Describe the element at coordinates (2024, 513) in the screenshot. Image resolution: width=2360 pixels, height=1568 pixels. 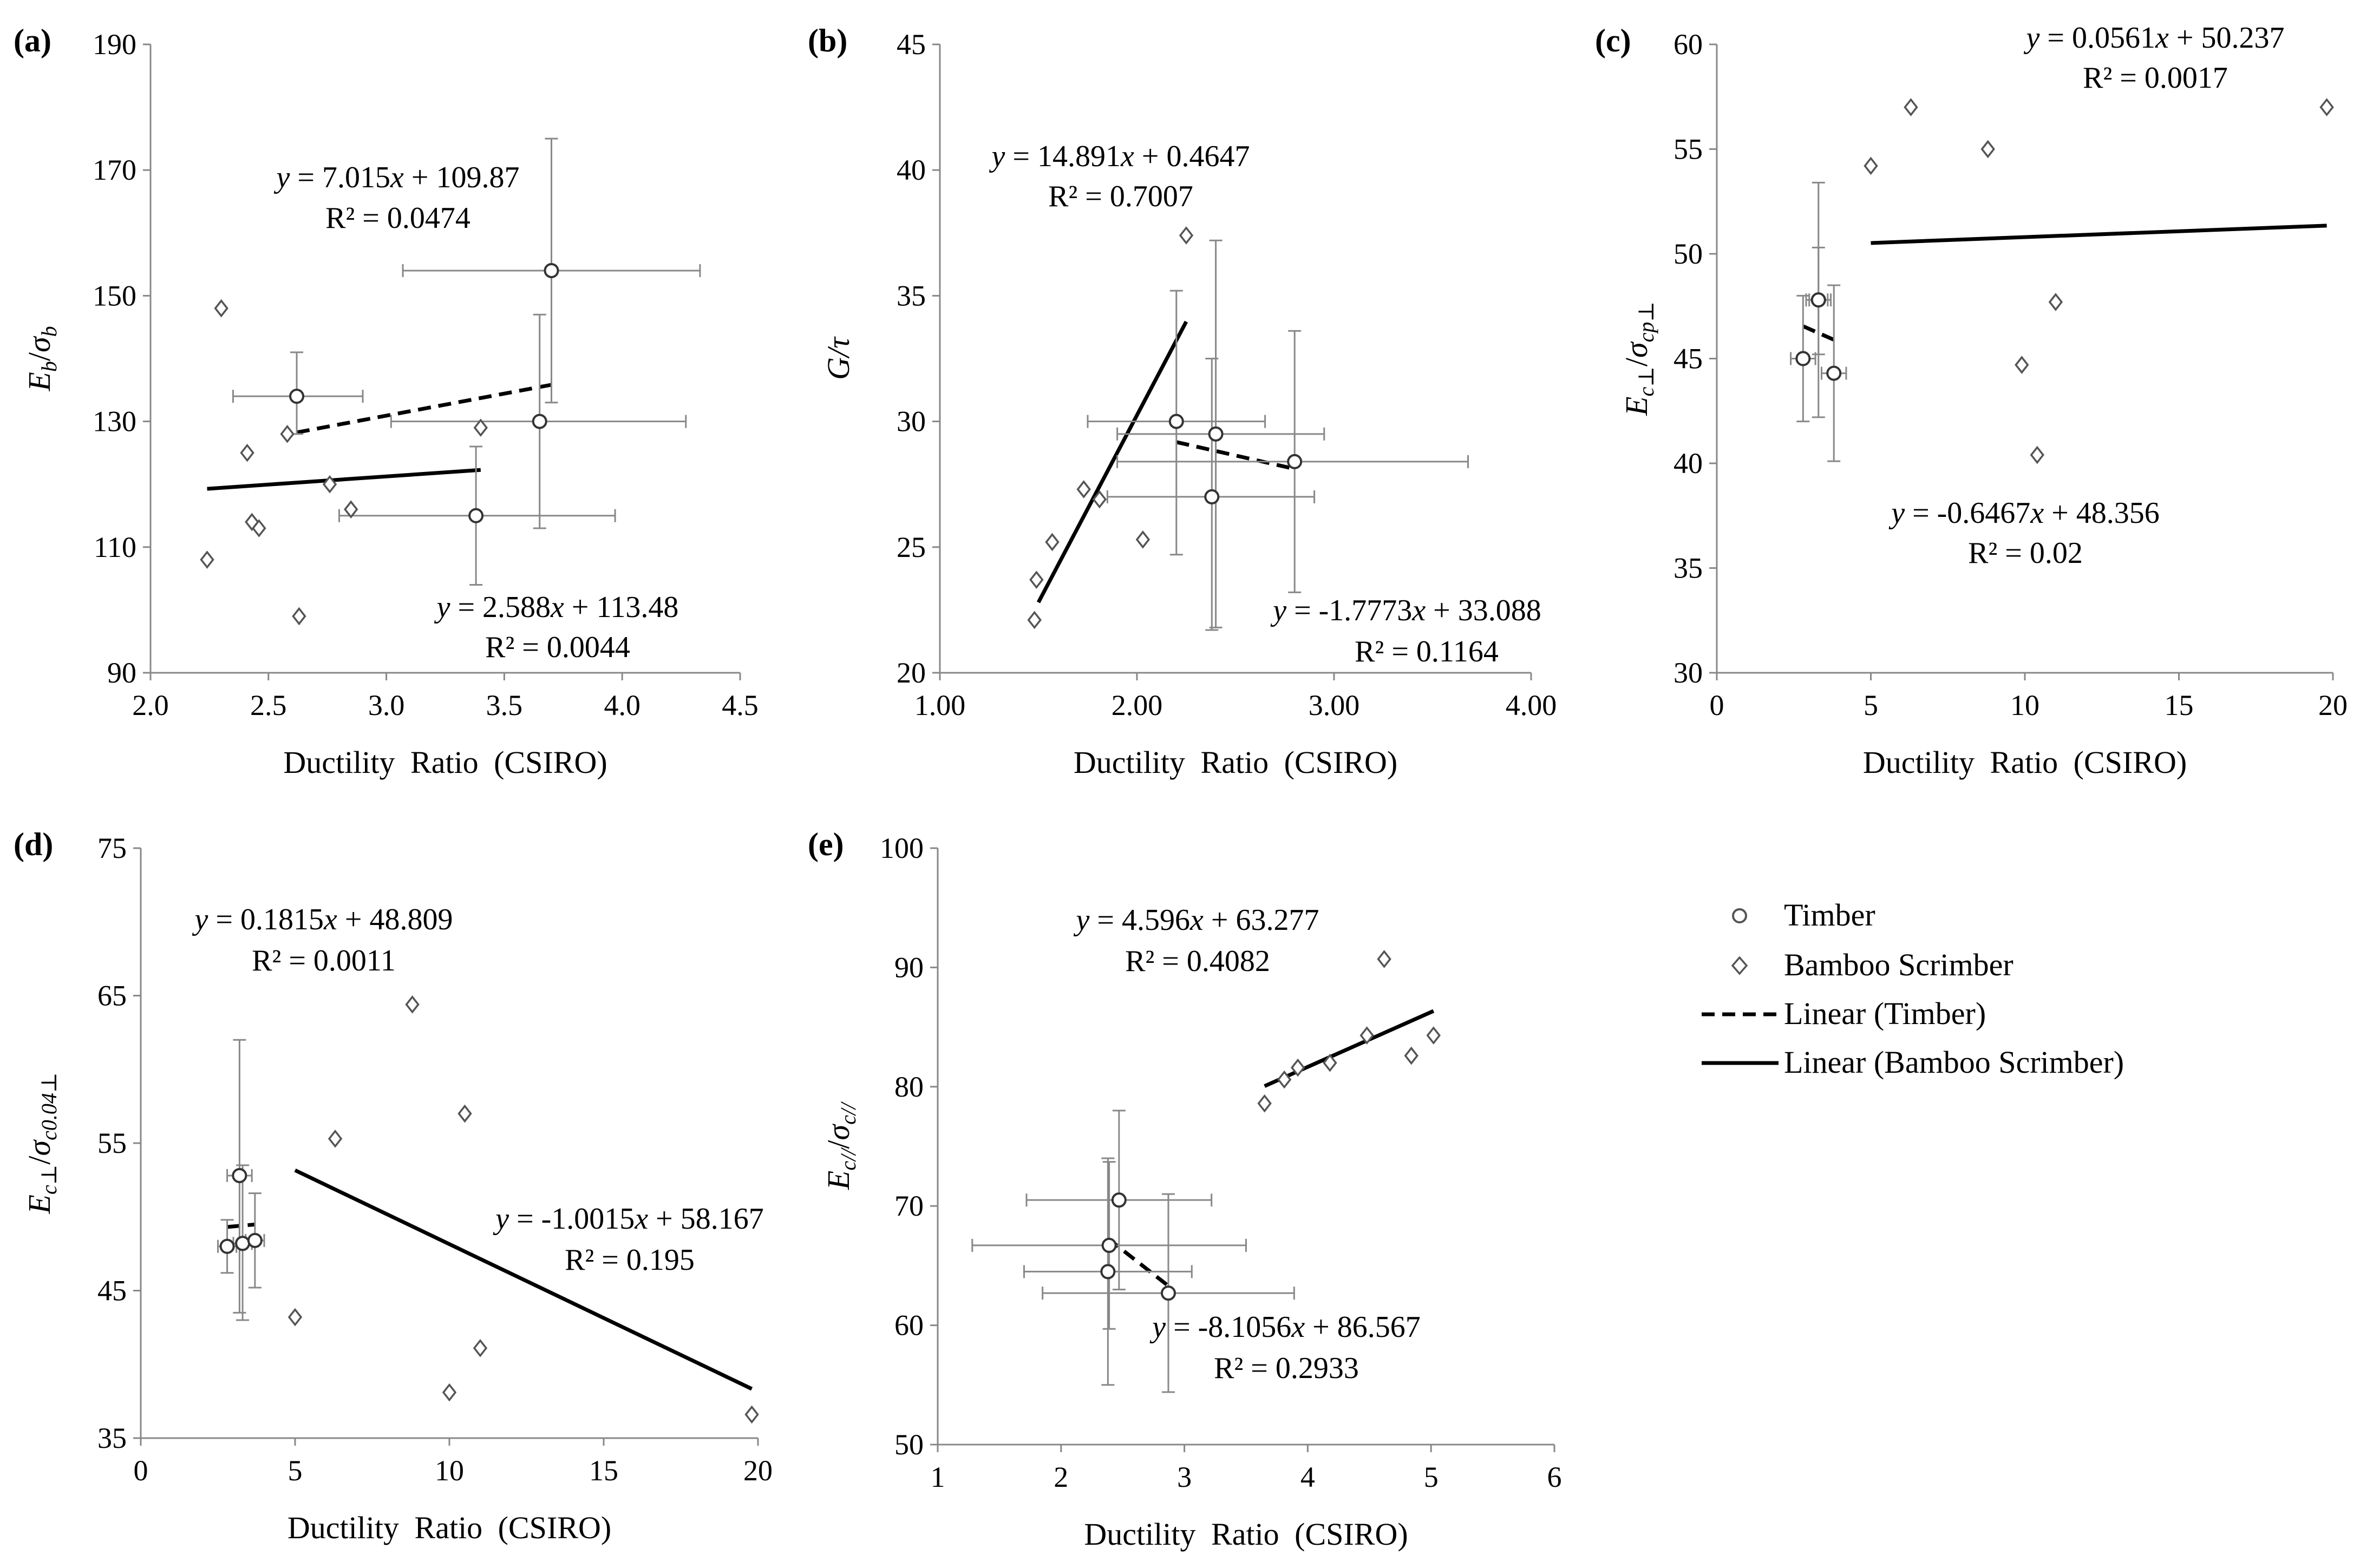
I see `equation-timber: y = -0.6467x + 48.356` at that location.